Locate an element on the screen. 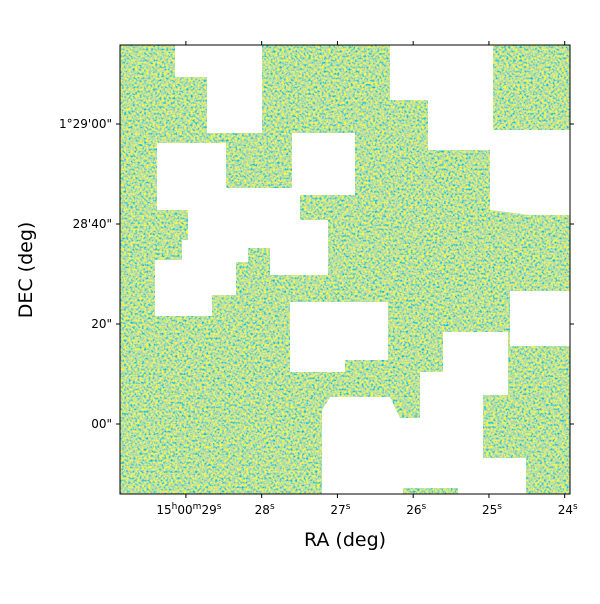 The image size is (600, 604). x-tick-label: 25s is located at coordinates (492, 509).